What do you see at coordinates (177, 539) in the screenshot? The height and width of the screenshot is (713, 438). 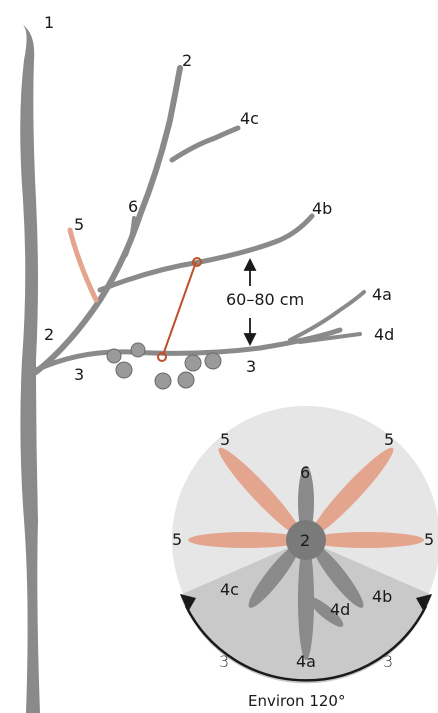 I see `inset-label-5-l: 5` at bounding box center [177, 539].